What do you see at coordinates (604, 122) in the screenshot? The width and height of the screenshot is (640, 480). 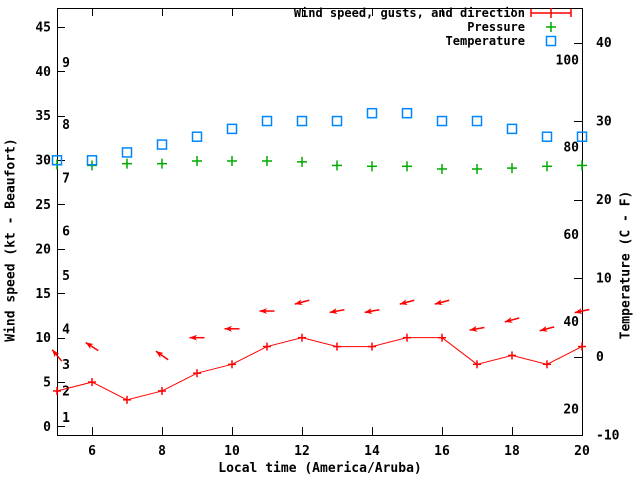 I see `y-right-tick-label: 30` at bounding box center [604, 122].